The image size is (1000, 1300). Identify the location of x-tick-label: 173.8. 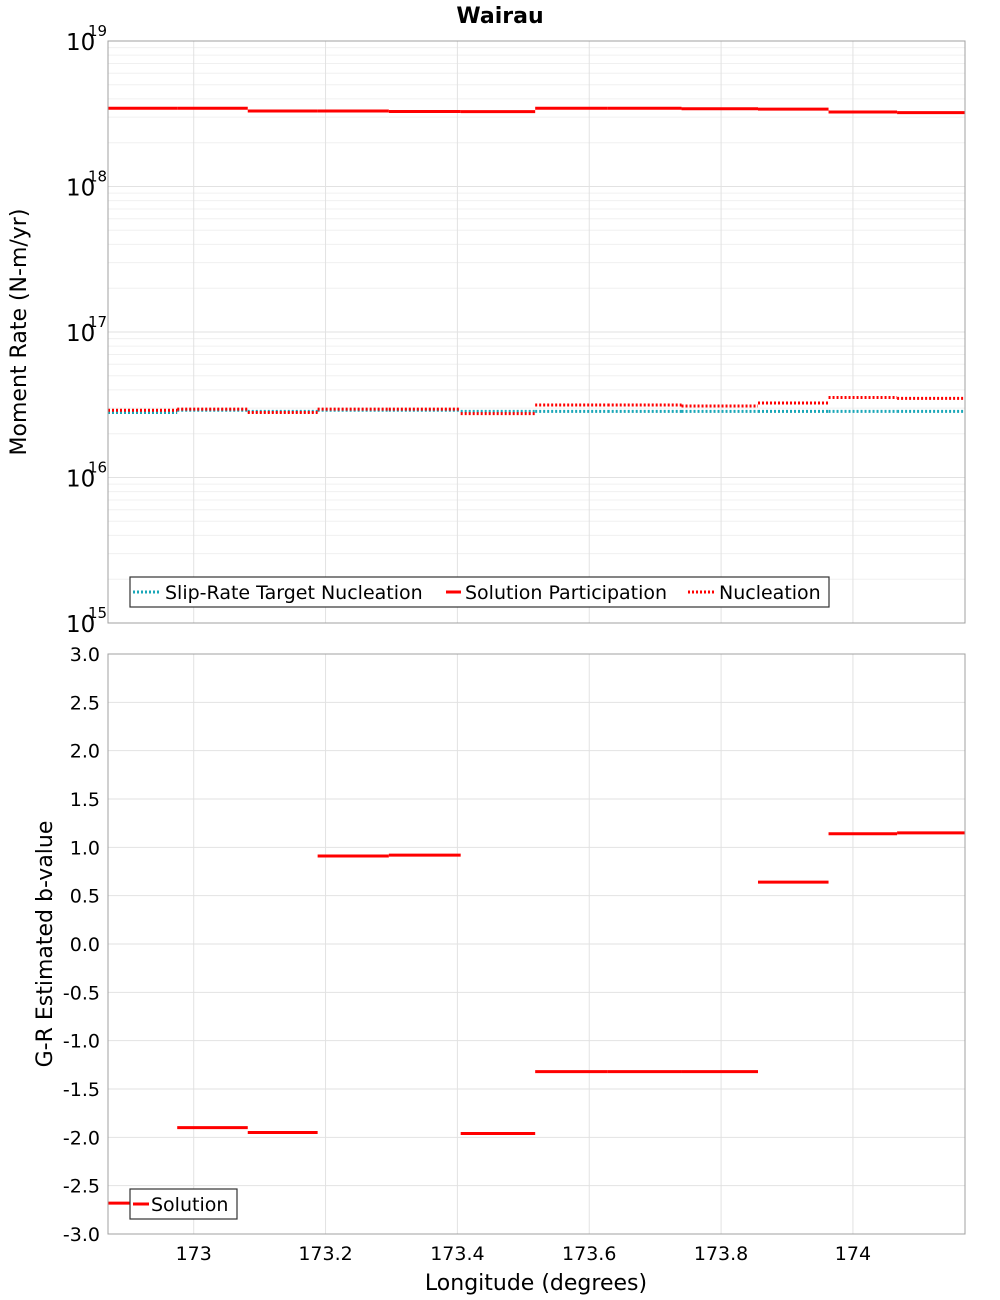
(721, 1254).